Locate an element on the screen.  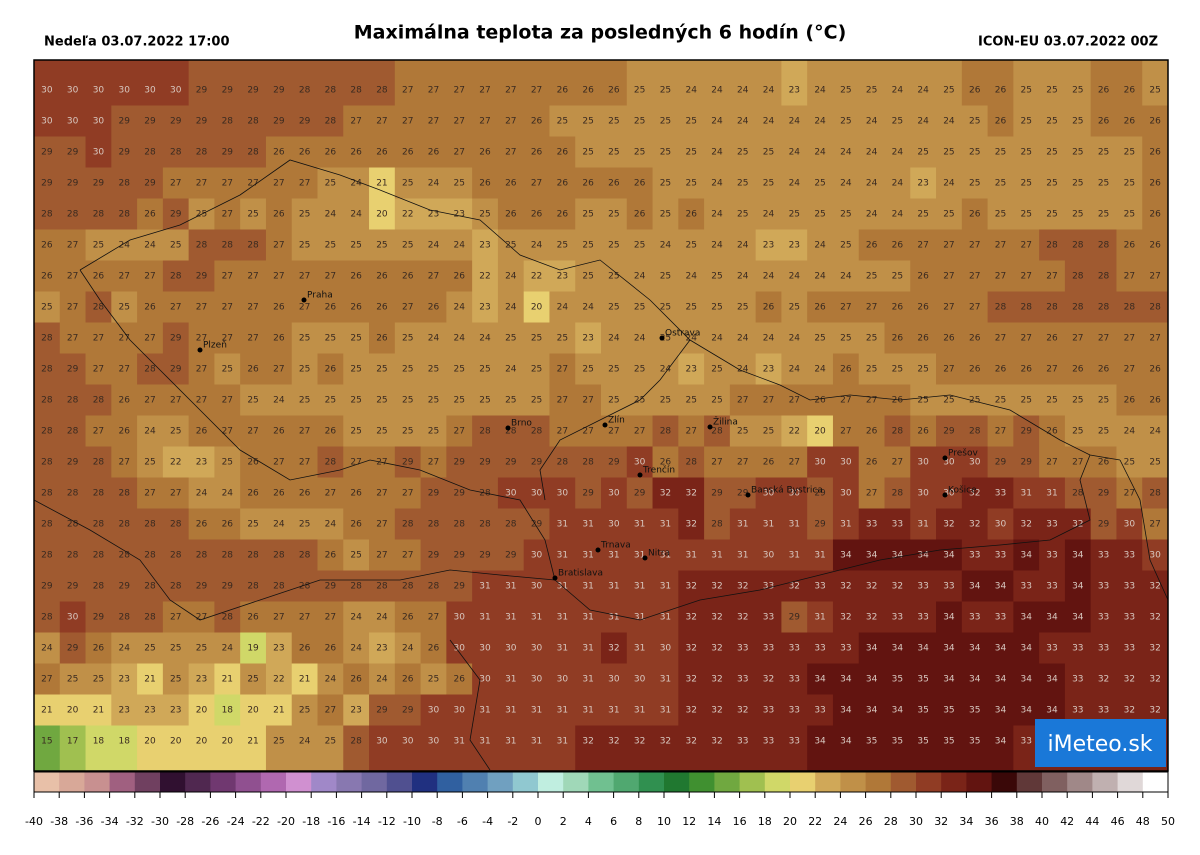
temperature-value: 21 is located at coordinates (227, 680).